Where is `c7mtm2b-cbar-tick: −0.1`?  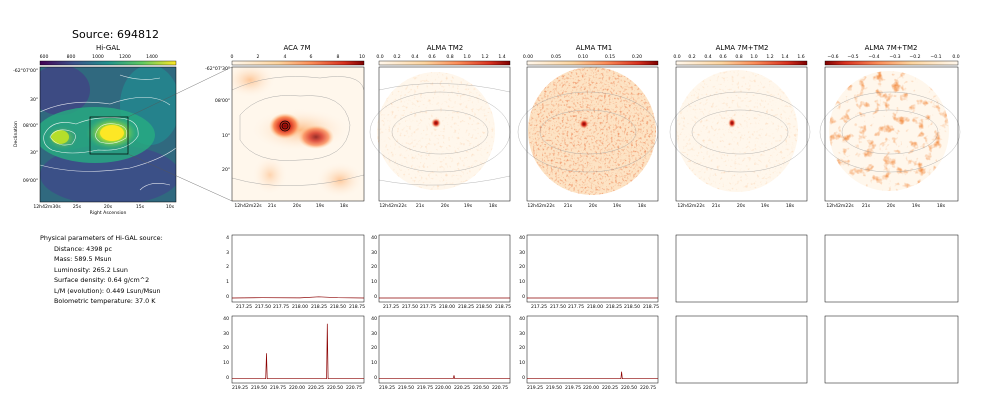
c7mtm2b-cbar-tick: −0.1 is located at coordinates (935, 57).